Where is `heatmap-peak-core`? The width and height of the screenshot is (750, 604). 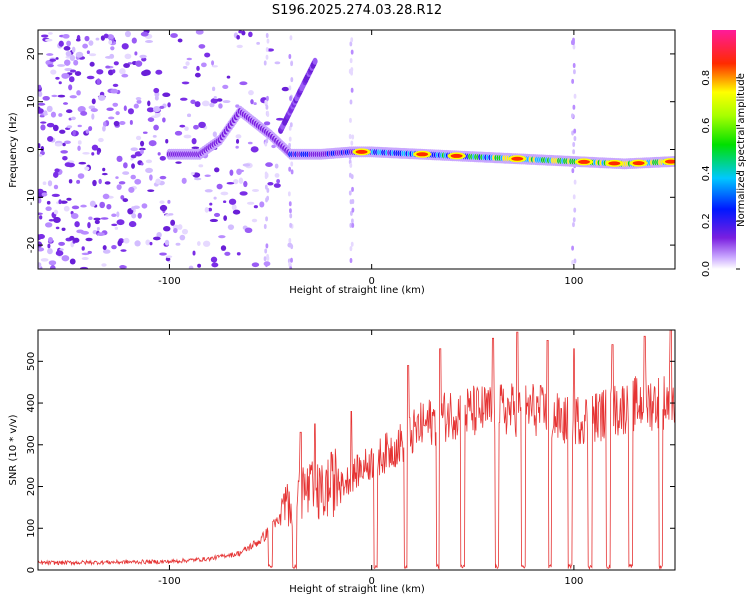 heatmap-peak-core is located at coordinates (669, 161).